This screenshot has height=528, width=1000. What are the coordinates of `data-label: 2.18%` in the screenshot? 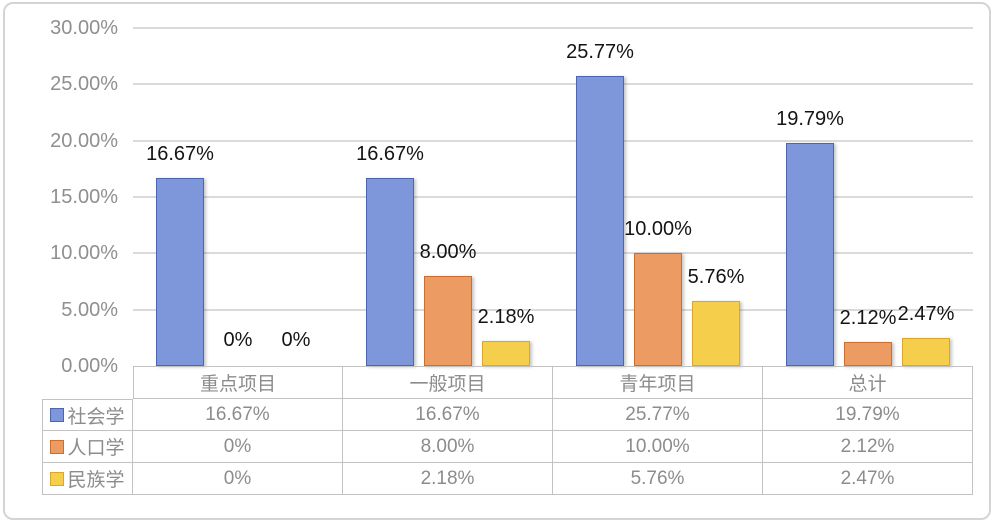 It's located at (506, 317).